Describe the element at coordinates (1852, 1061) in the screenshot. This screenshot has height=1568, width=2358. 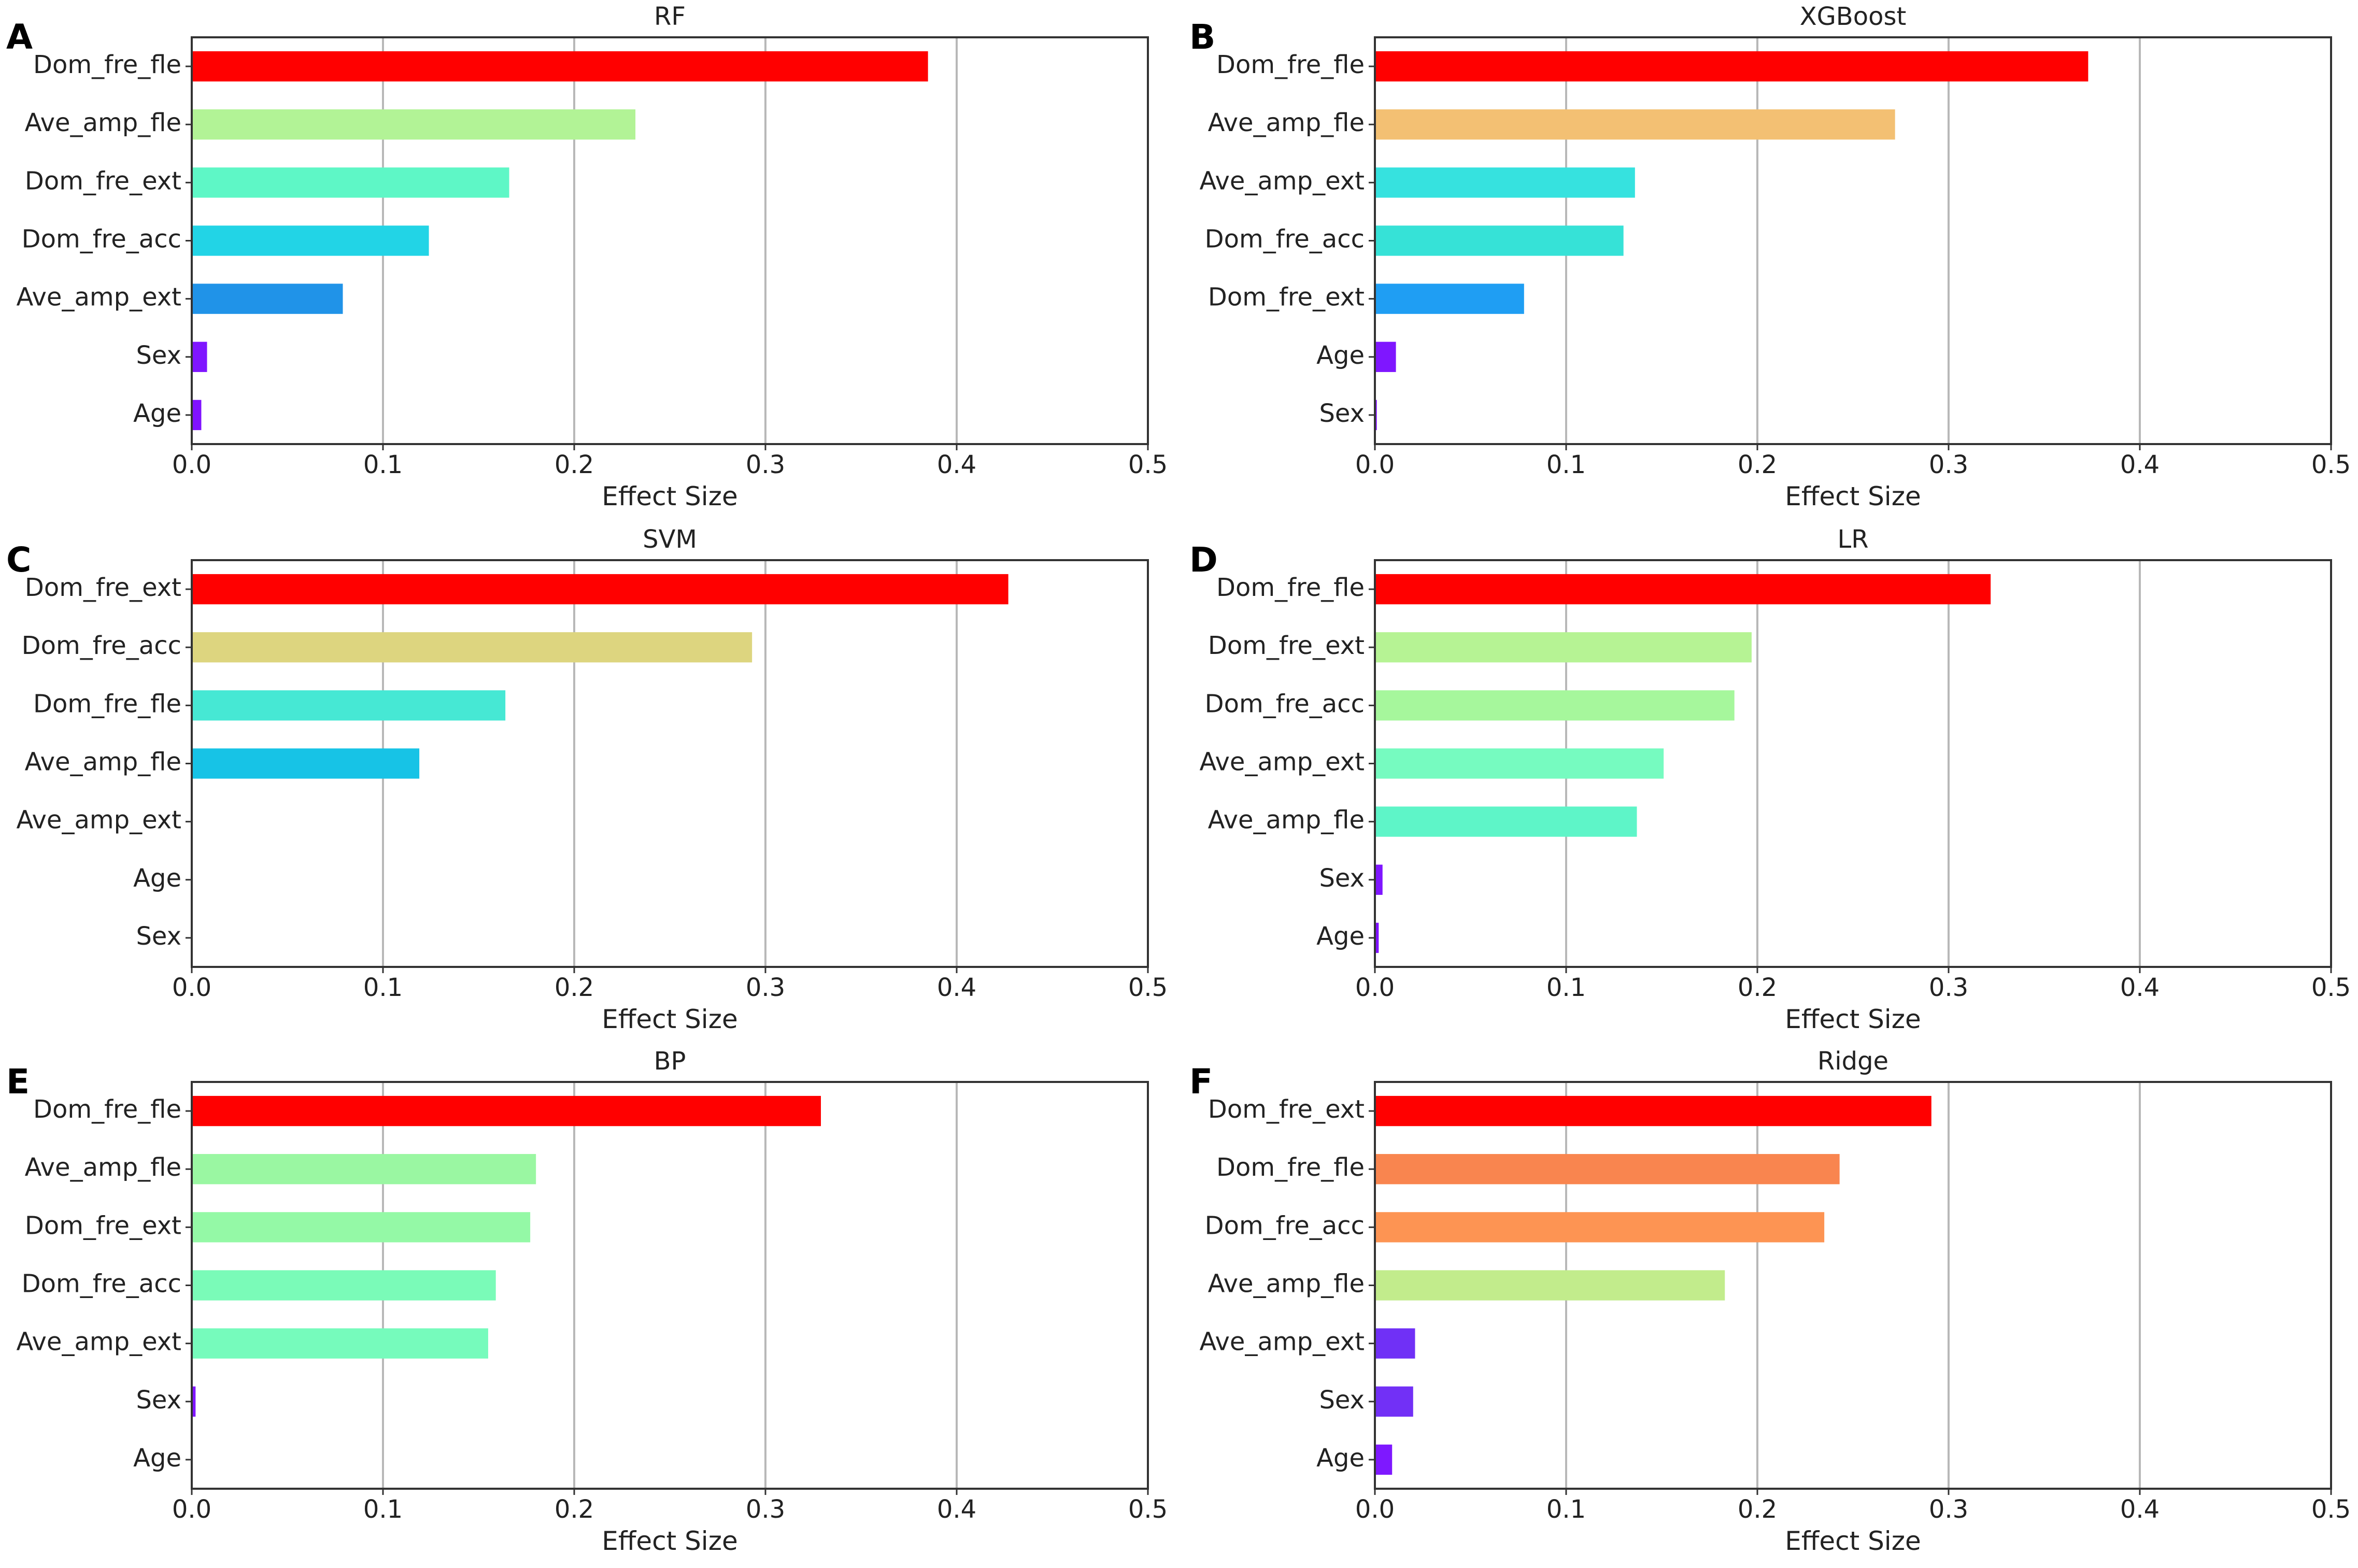
I see `panel-title-f: Ridge` at that location.